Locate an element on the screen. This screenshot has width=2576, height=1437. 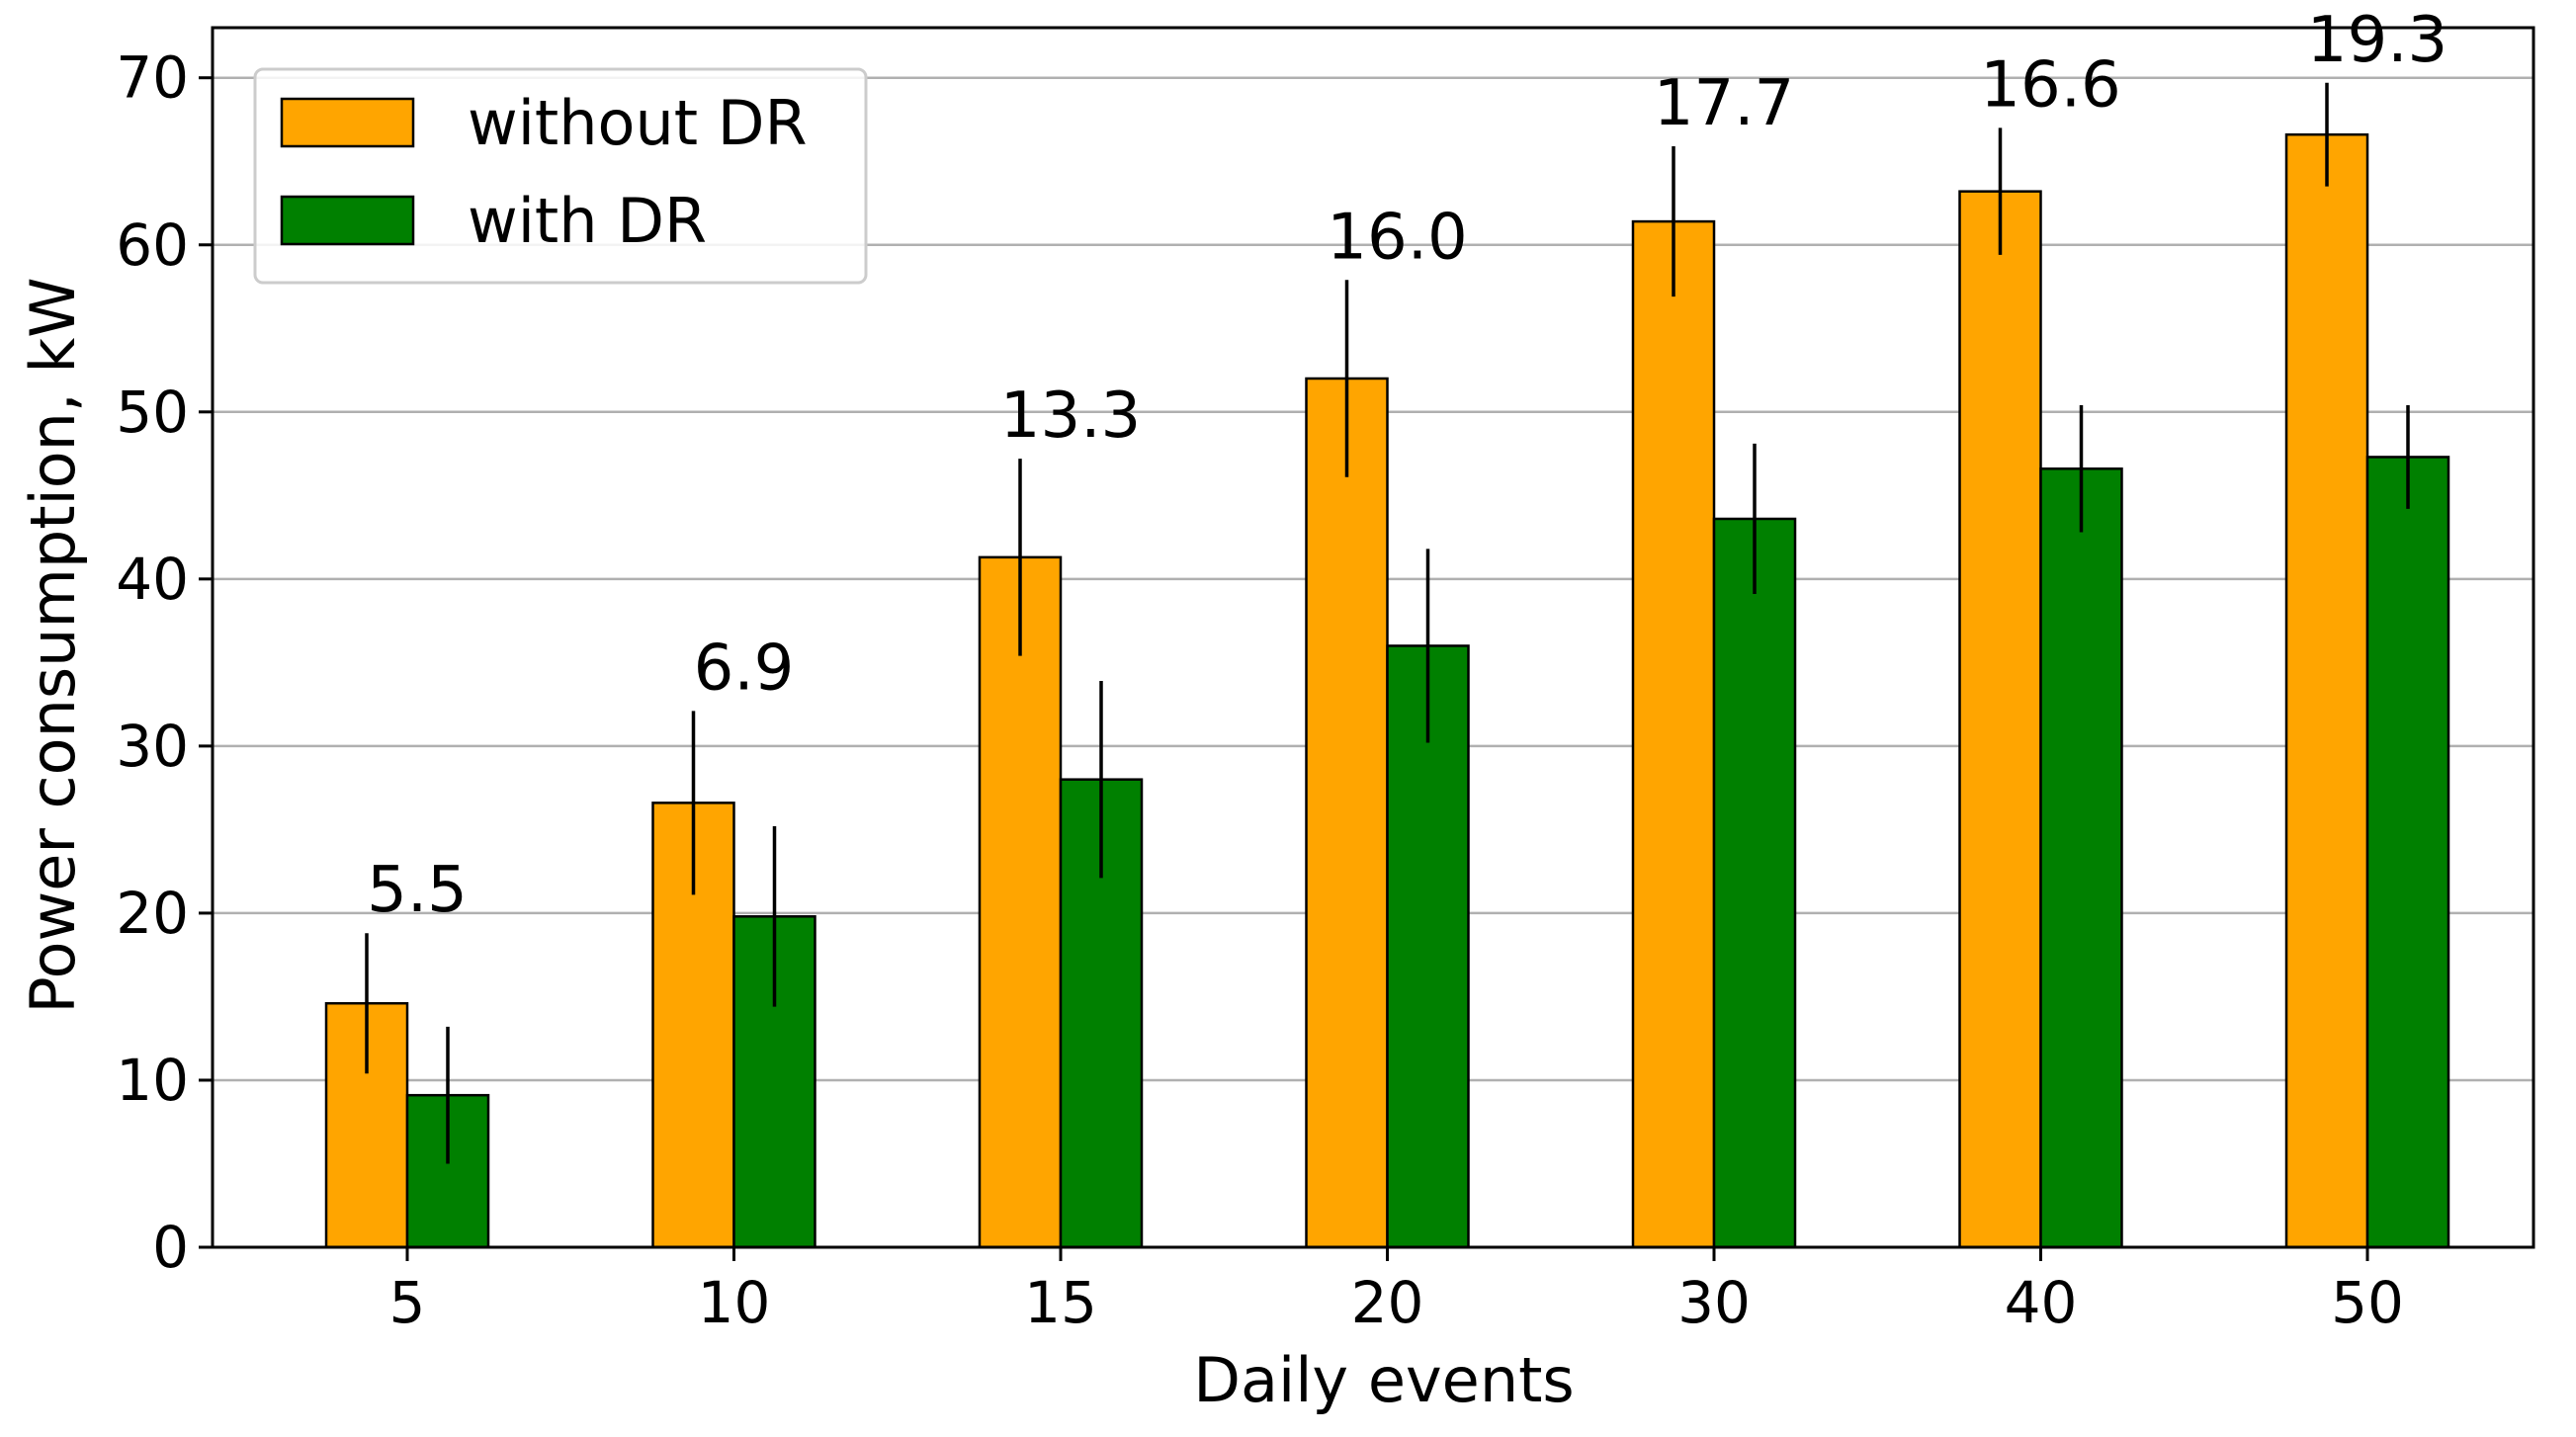
legend-label-with-dr: with DR is located at coordinates (587, 221).